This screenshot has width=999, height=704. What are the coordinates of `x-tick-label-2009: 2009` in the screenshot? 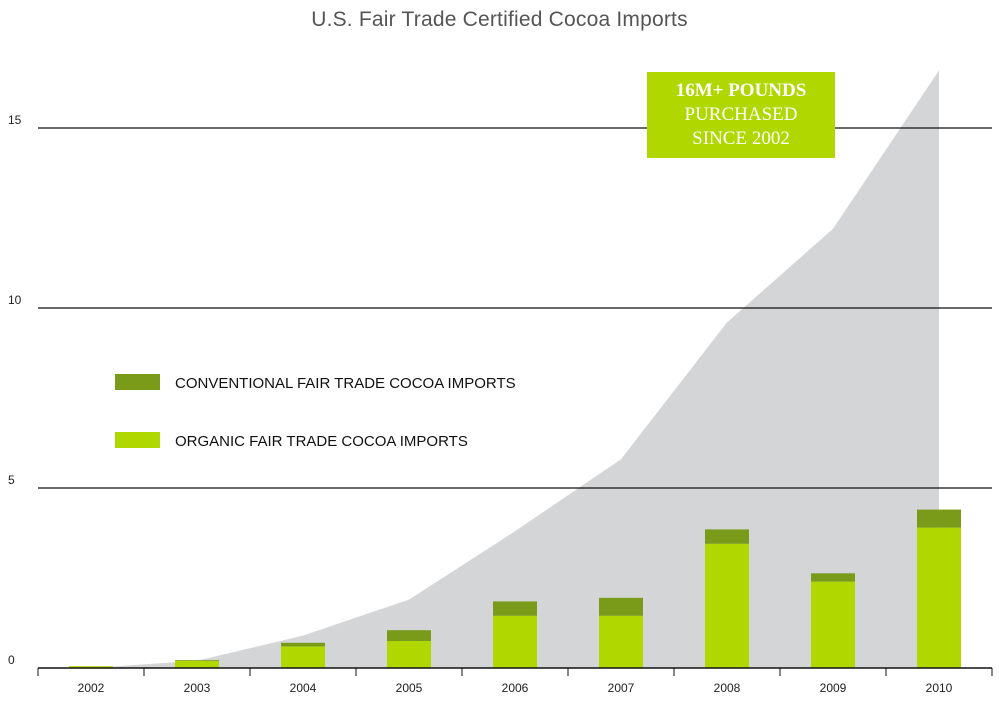 It's located at (833, 688).